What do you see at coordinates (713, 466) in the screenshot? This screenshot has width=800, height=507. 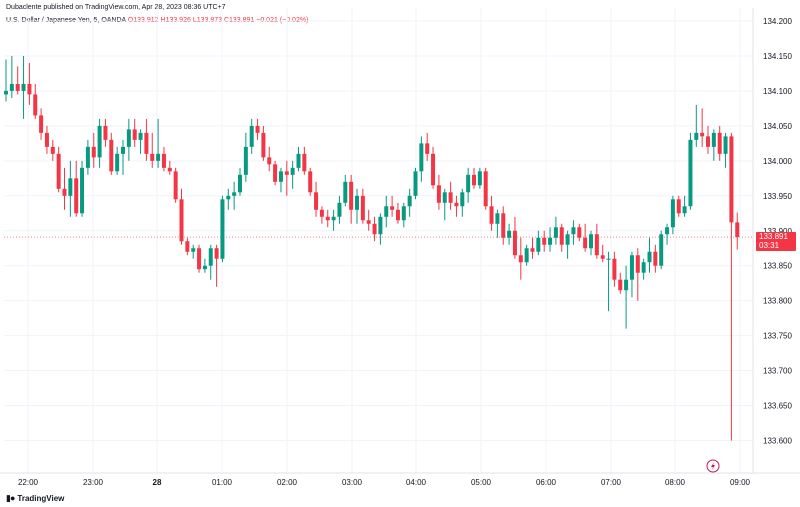 I see `flash-icon` at bounding box center [713, 466].